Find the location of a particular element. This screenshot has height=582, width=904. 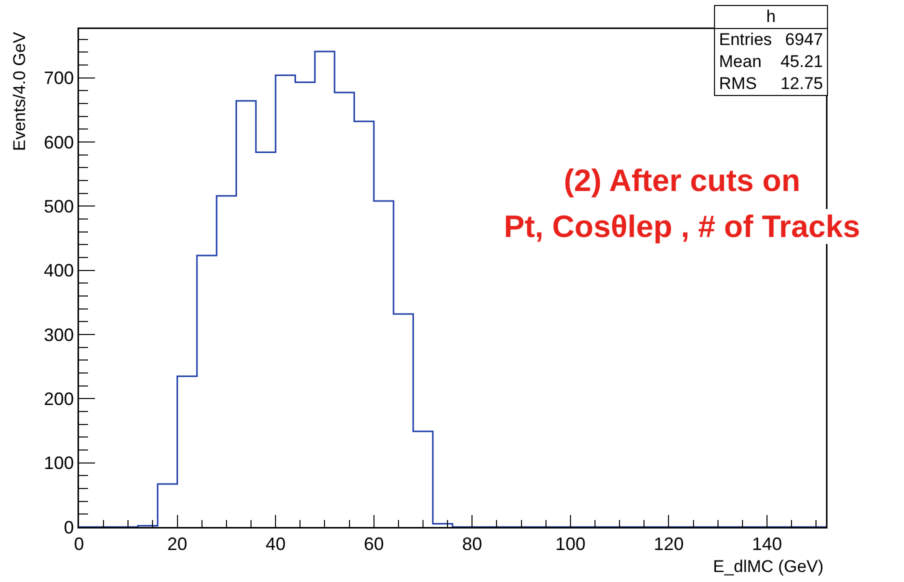

y-axis-title: Events/4.0 GeV is located at coordinates (19, 91).